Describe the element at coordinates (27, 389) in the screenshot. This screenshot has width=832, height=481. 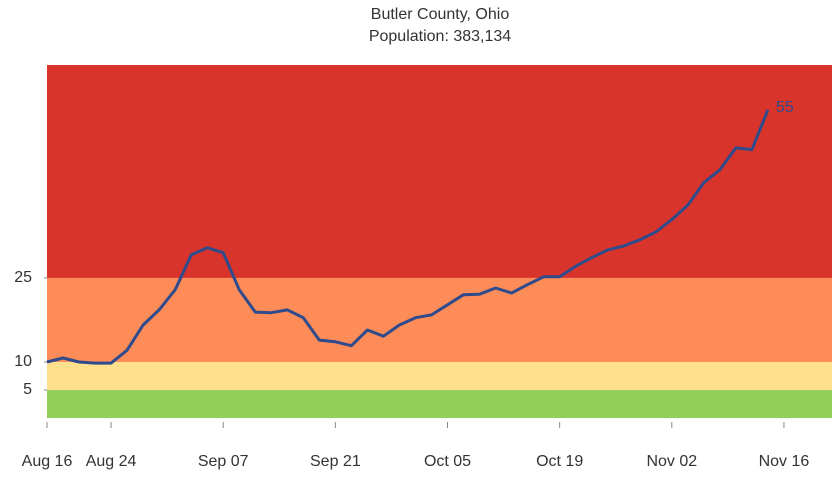
I see `y-tick-label: 5` at that location.